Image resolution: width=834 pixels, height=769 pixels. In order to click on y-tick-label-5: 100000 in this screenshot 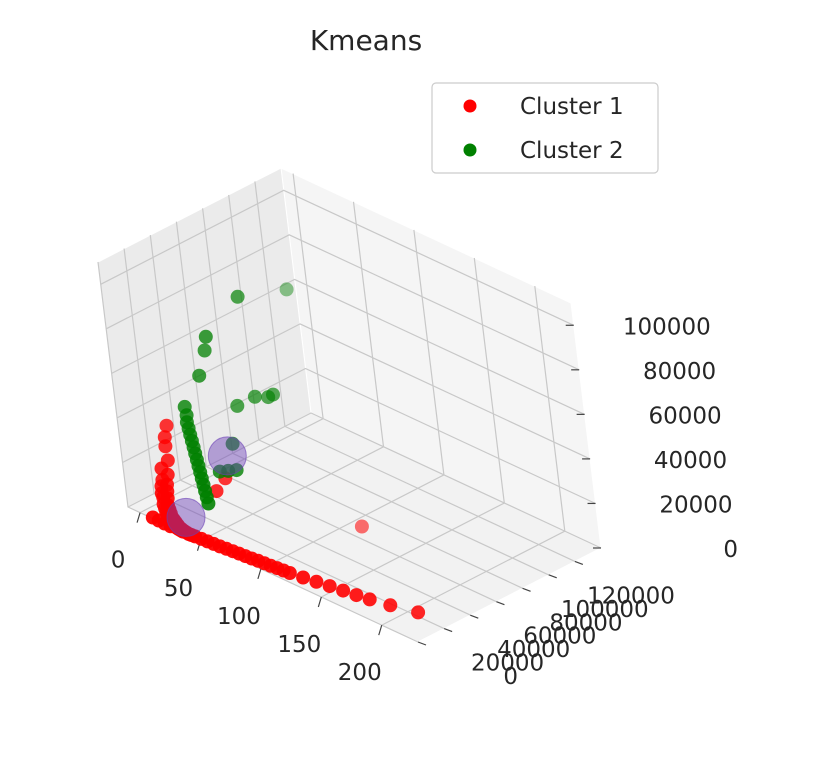, I will do `click(605, 610)`.